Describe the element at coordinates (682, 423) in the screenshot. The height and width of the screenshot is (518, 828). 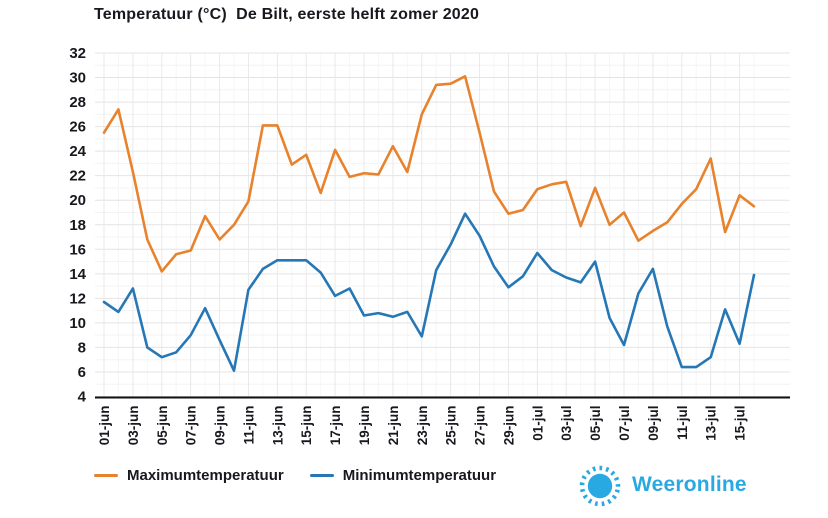
I see `x-tick-label: 11-jul` at that location.